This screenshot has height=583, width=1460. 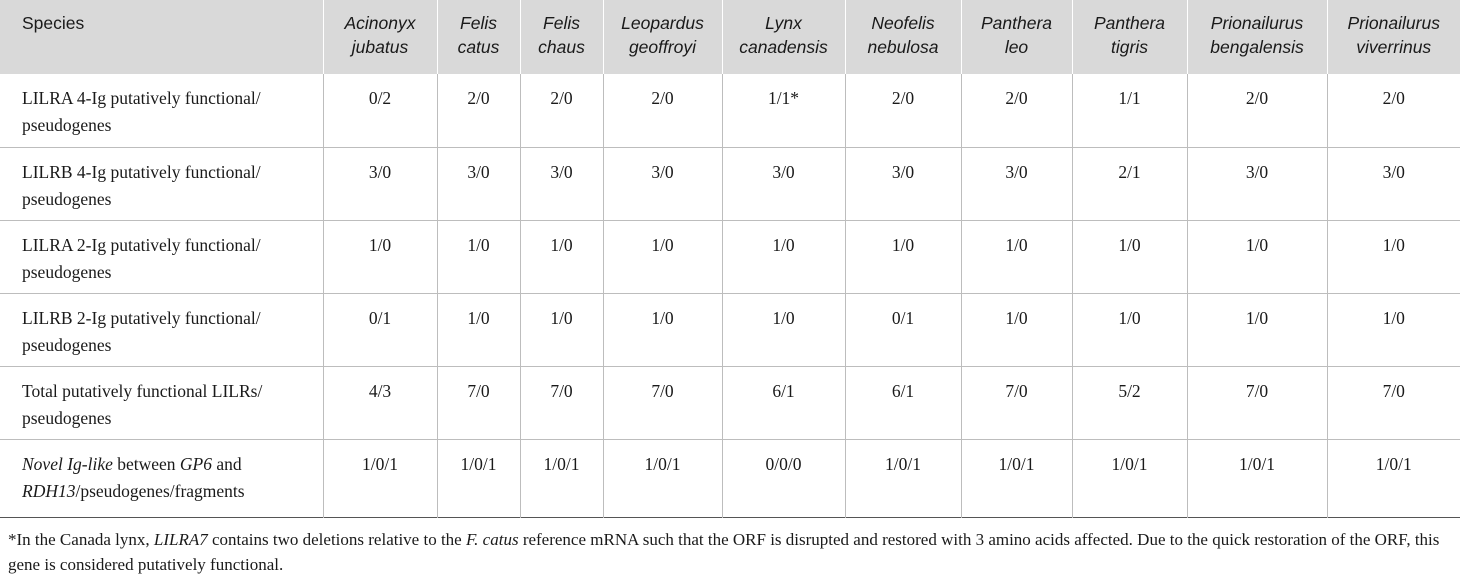 I want to click on footnote-part: F. catus, so click(x=492, y=539).